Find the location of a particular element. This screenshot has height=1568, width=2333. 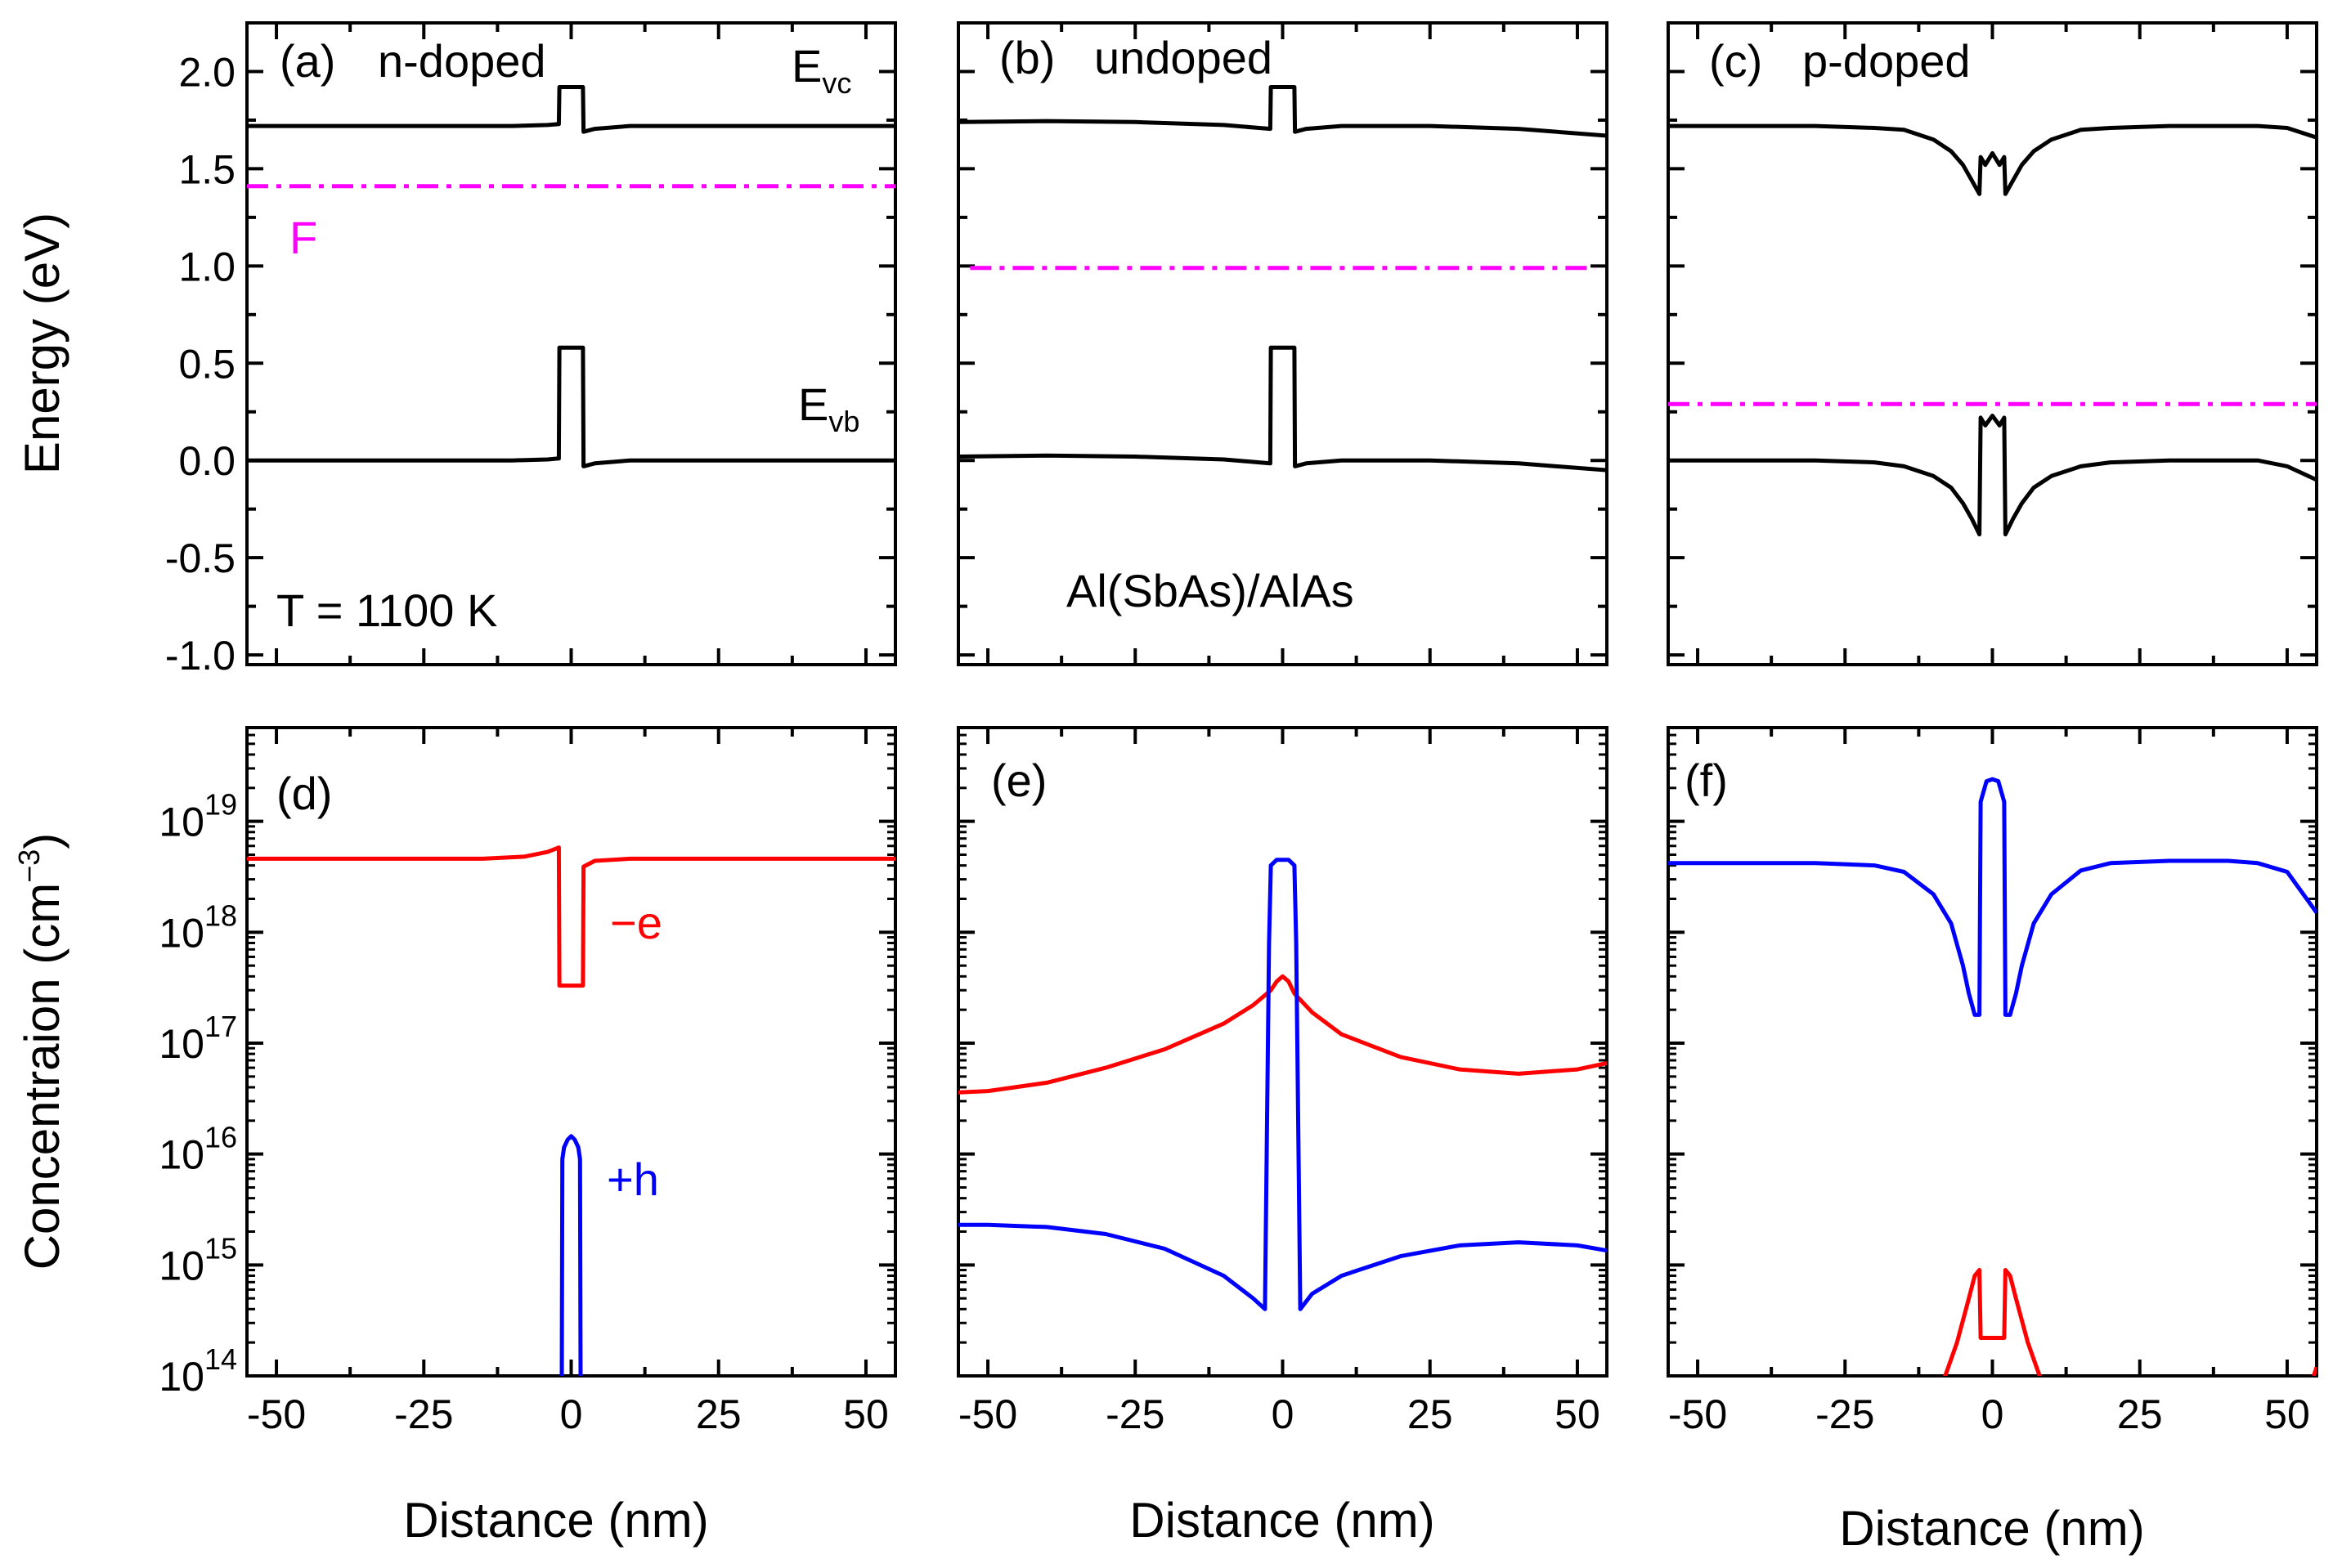

y-tick-exponent: 17 is located at coordinates (220, 1027).